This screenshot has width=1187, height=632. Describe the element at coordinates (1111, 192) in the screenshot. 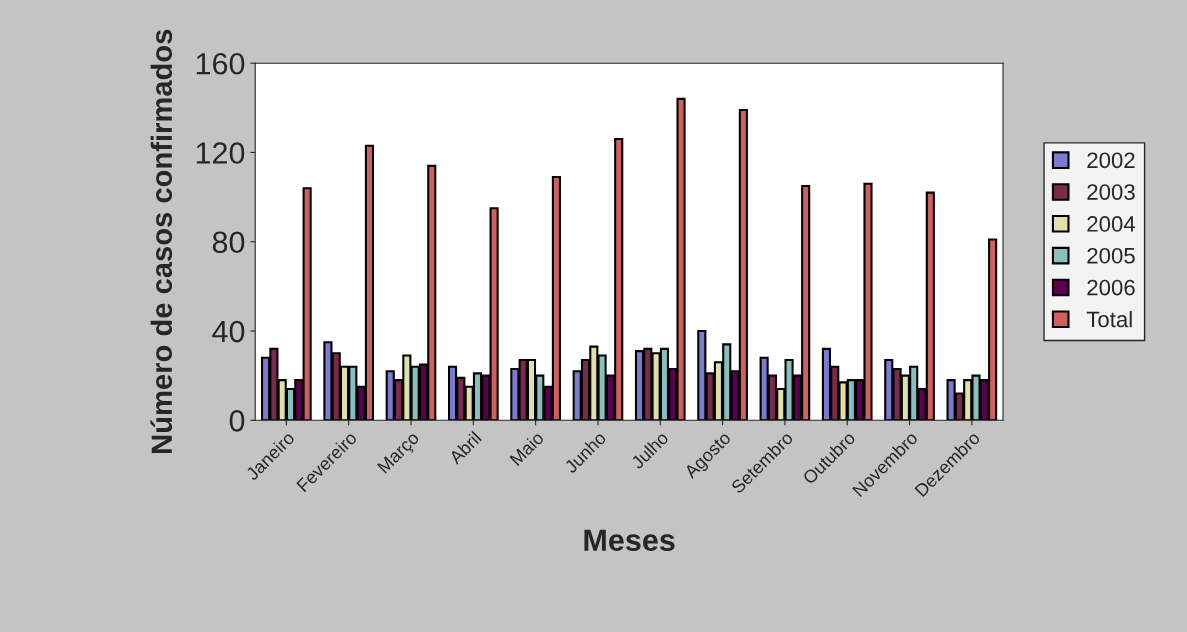

I see `legend-label: 2003` at that location.